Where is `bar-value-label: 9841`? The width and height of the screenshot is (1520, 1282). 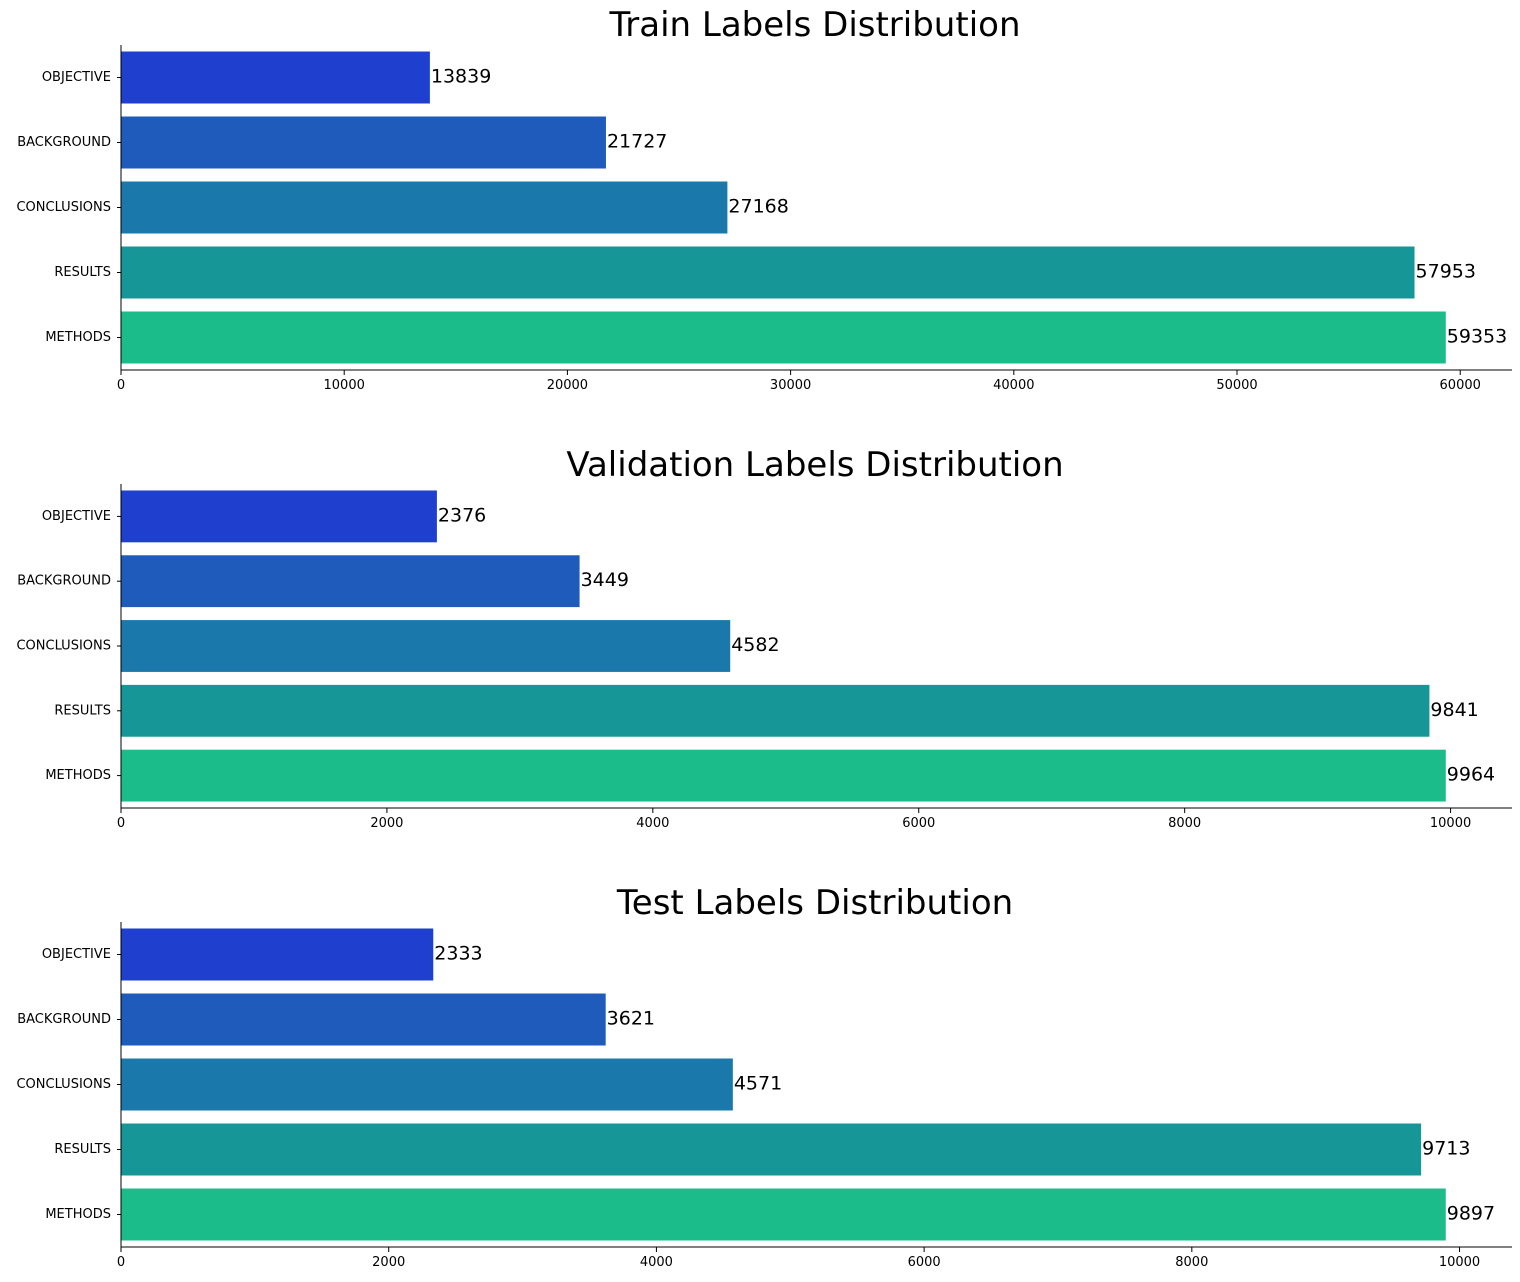 bar-value-label: 9841 is located at coordinates (1454, 710).